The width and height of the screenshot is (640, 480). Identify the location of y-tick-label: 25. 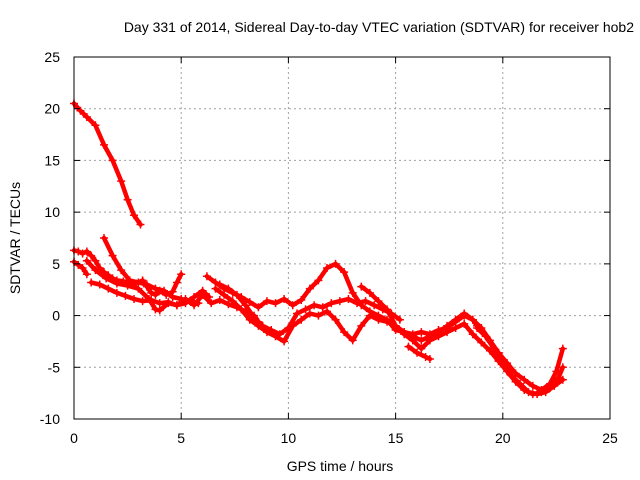
(52, 57).